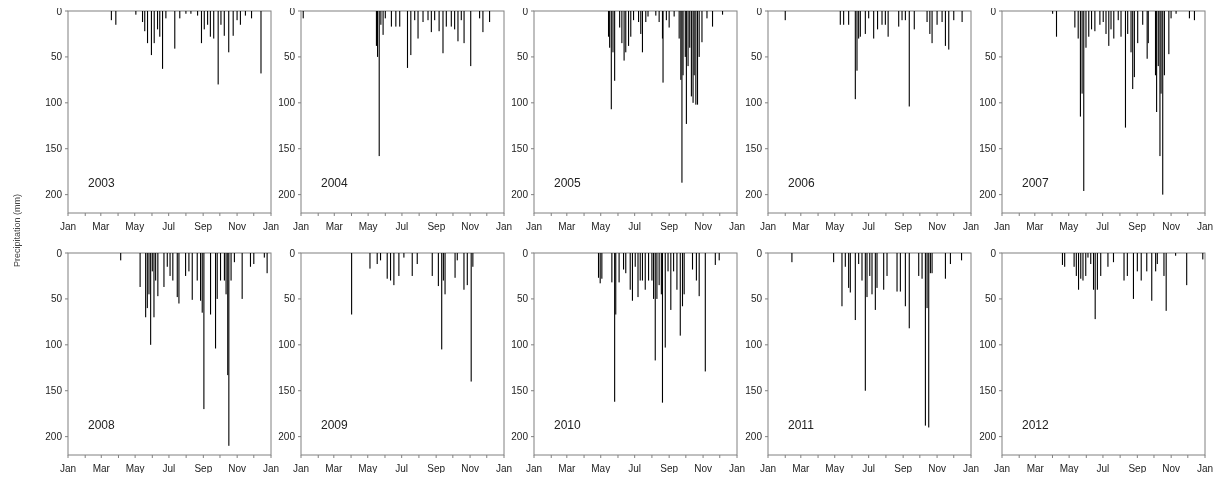 The width and height of the screenshot is (1222, 481). Describe the element at coordinates (17, 230) in the screenshot. I see `y-axis-title: Precipitation (mm)` at that location.